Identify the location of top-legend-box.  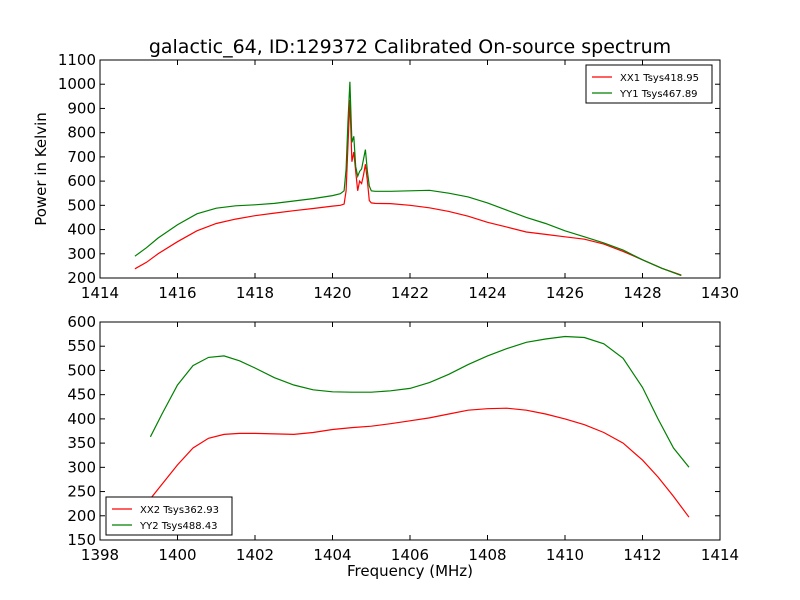
(649, 84).